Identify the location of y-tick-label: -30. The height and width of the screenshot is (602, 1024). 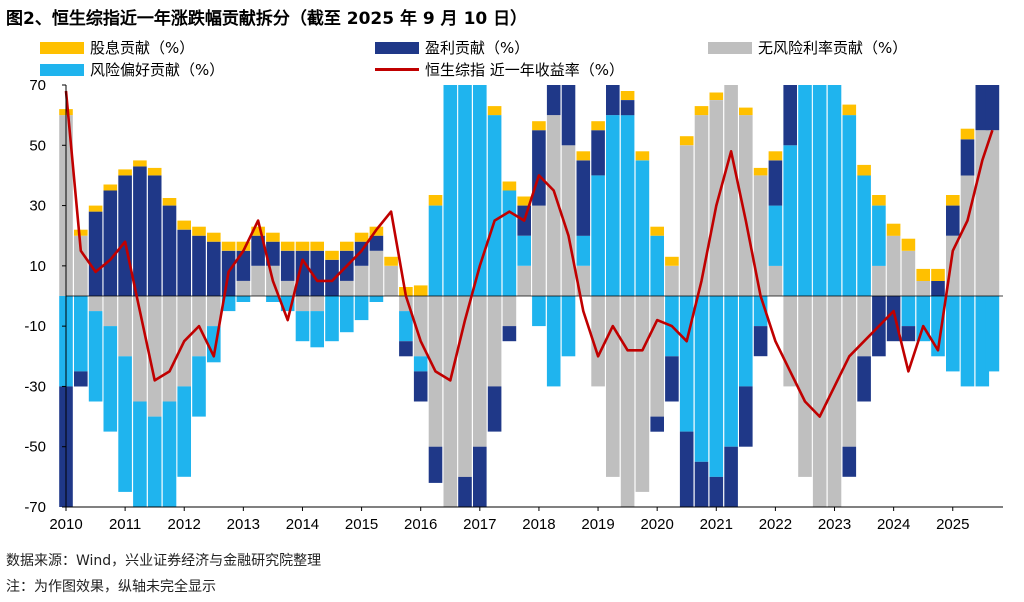
(35, 386).